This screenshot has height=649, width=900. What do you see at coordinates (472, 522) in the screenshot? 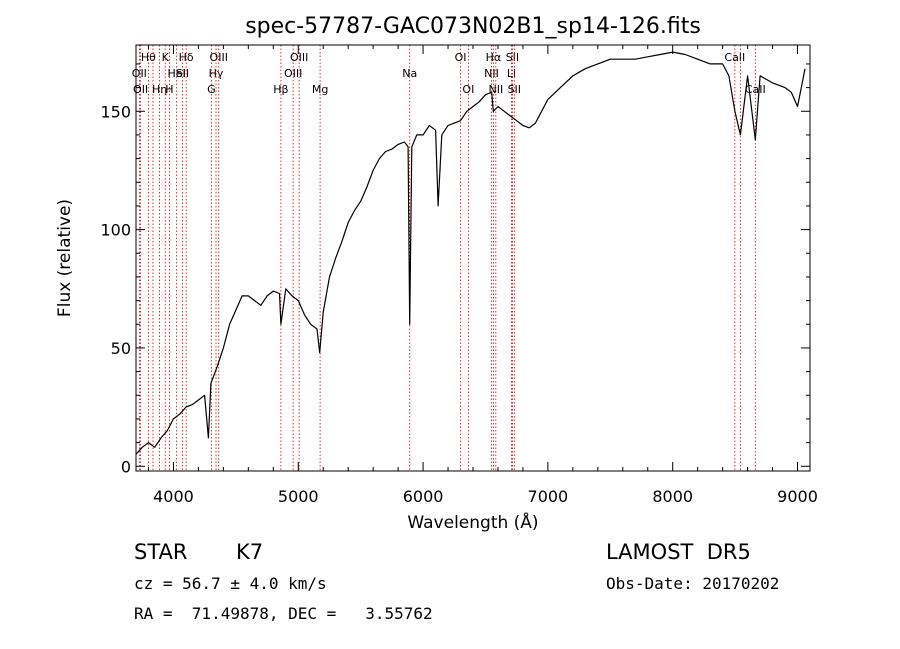
I see `x-axis-label: Wavelength (Å)` at bounding box center [472, 522].